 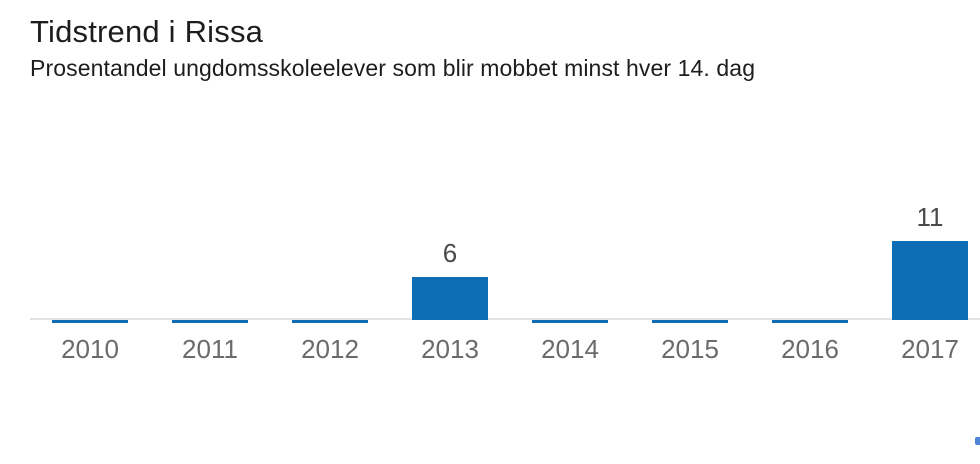 I want to click on bar-2012, so click(x=330, y=321).